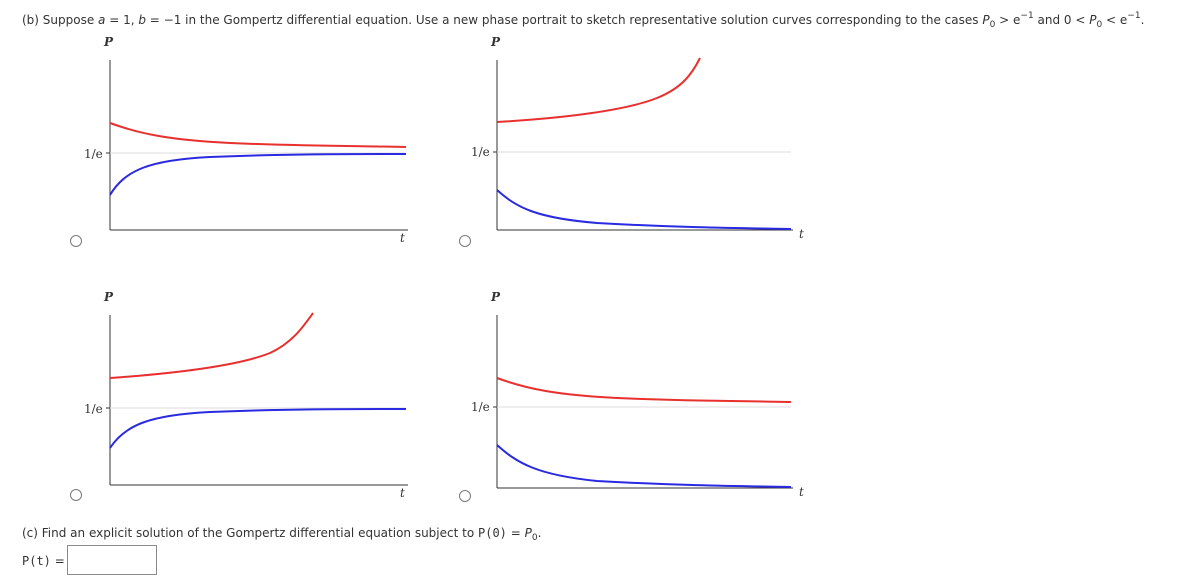  I want to click on option-4-radio, so click(465, 496).